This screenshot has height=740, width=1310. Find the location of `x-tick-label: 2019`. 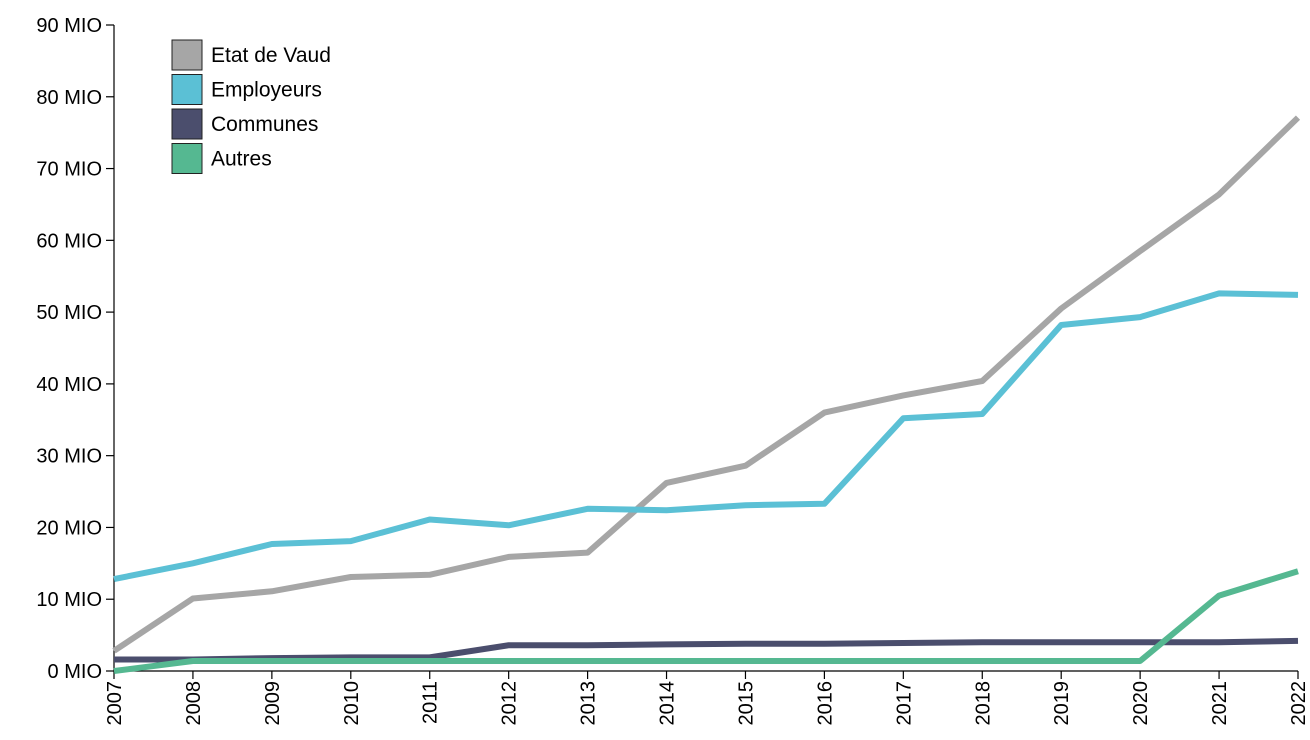

x-tick-label: 2019 is located at coordinates (1062, 703).